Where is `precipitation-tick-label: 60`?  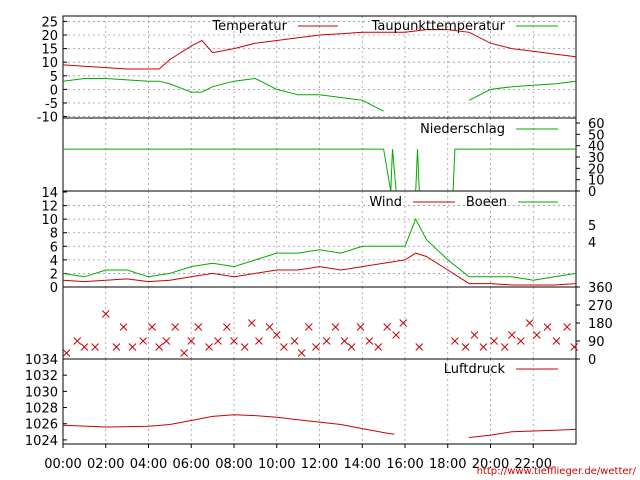 precipitation-tick-label: 60 is located at coordinates (596, 124).